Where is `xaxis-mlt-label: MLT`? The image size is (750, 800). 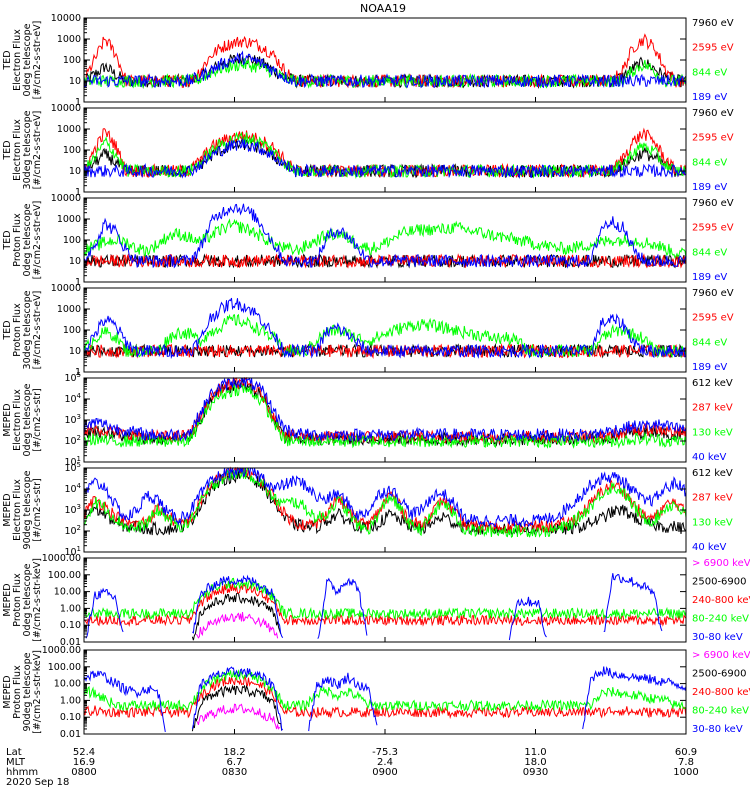
xaxis-mlt-label: MLT is located at coordinates (16, 762).